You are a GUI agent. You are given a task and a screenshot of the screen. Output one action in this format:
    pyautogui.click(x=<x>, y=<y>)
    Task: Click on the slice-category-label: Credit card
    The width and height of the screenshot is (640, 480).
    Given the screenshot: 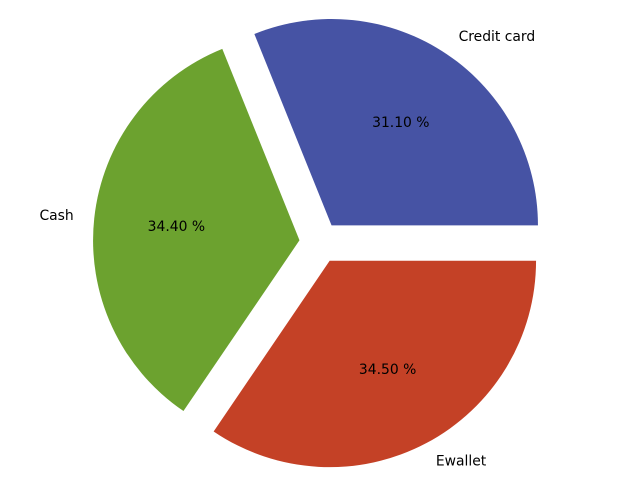 What is the action you would take?
    pyautogui.click(x=497, y=37)
    